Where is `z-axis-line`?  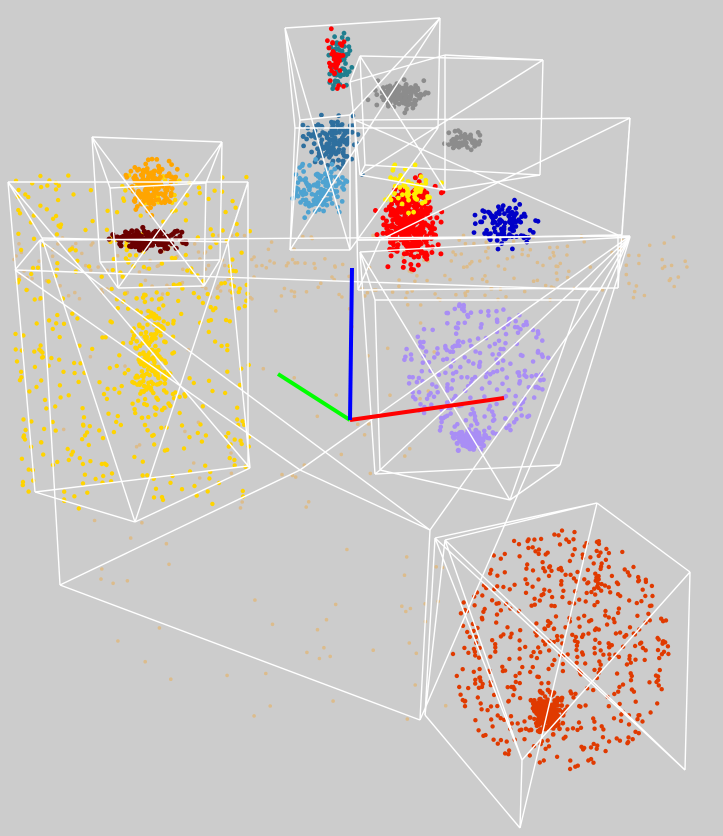 z-axis-line is located at coordinates (351, 344).